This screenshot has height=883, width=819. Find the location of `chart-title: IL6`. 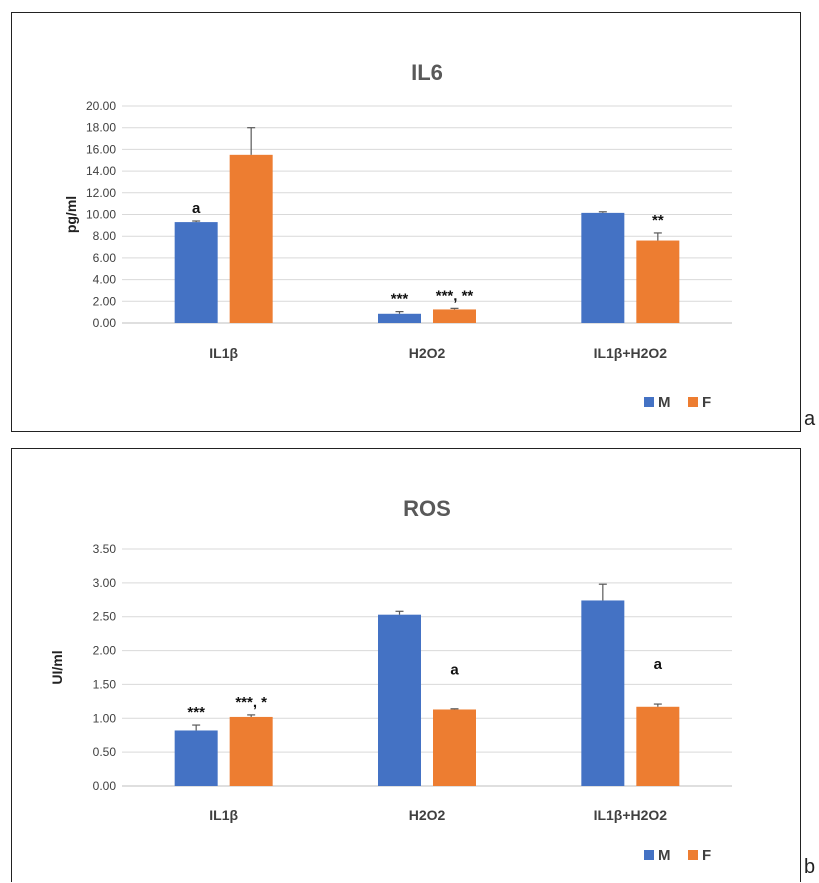

chart-title: IL6 is located at coordinates (427, 72).